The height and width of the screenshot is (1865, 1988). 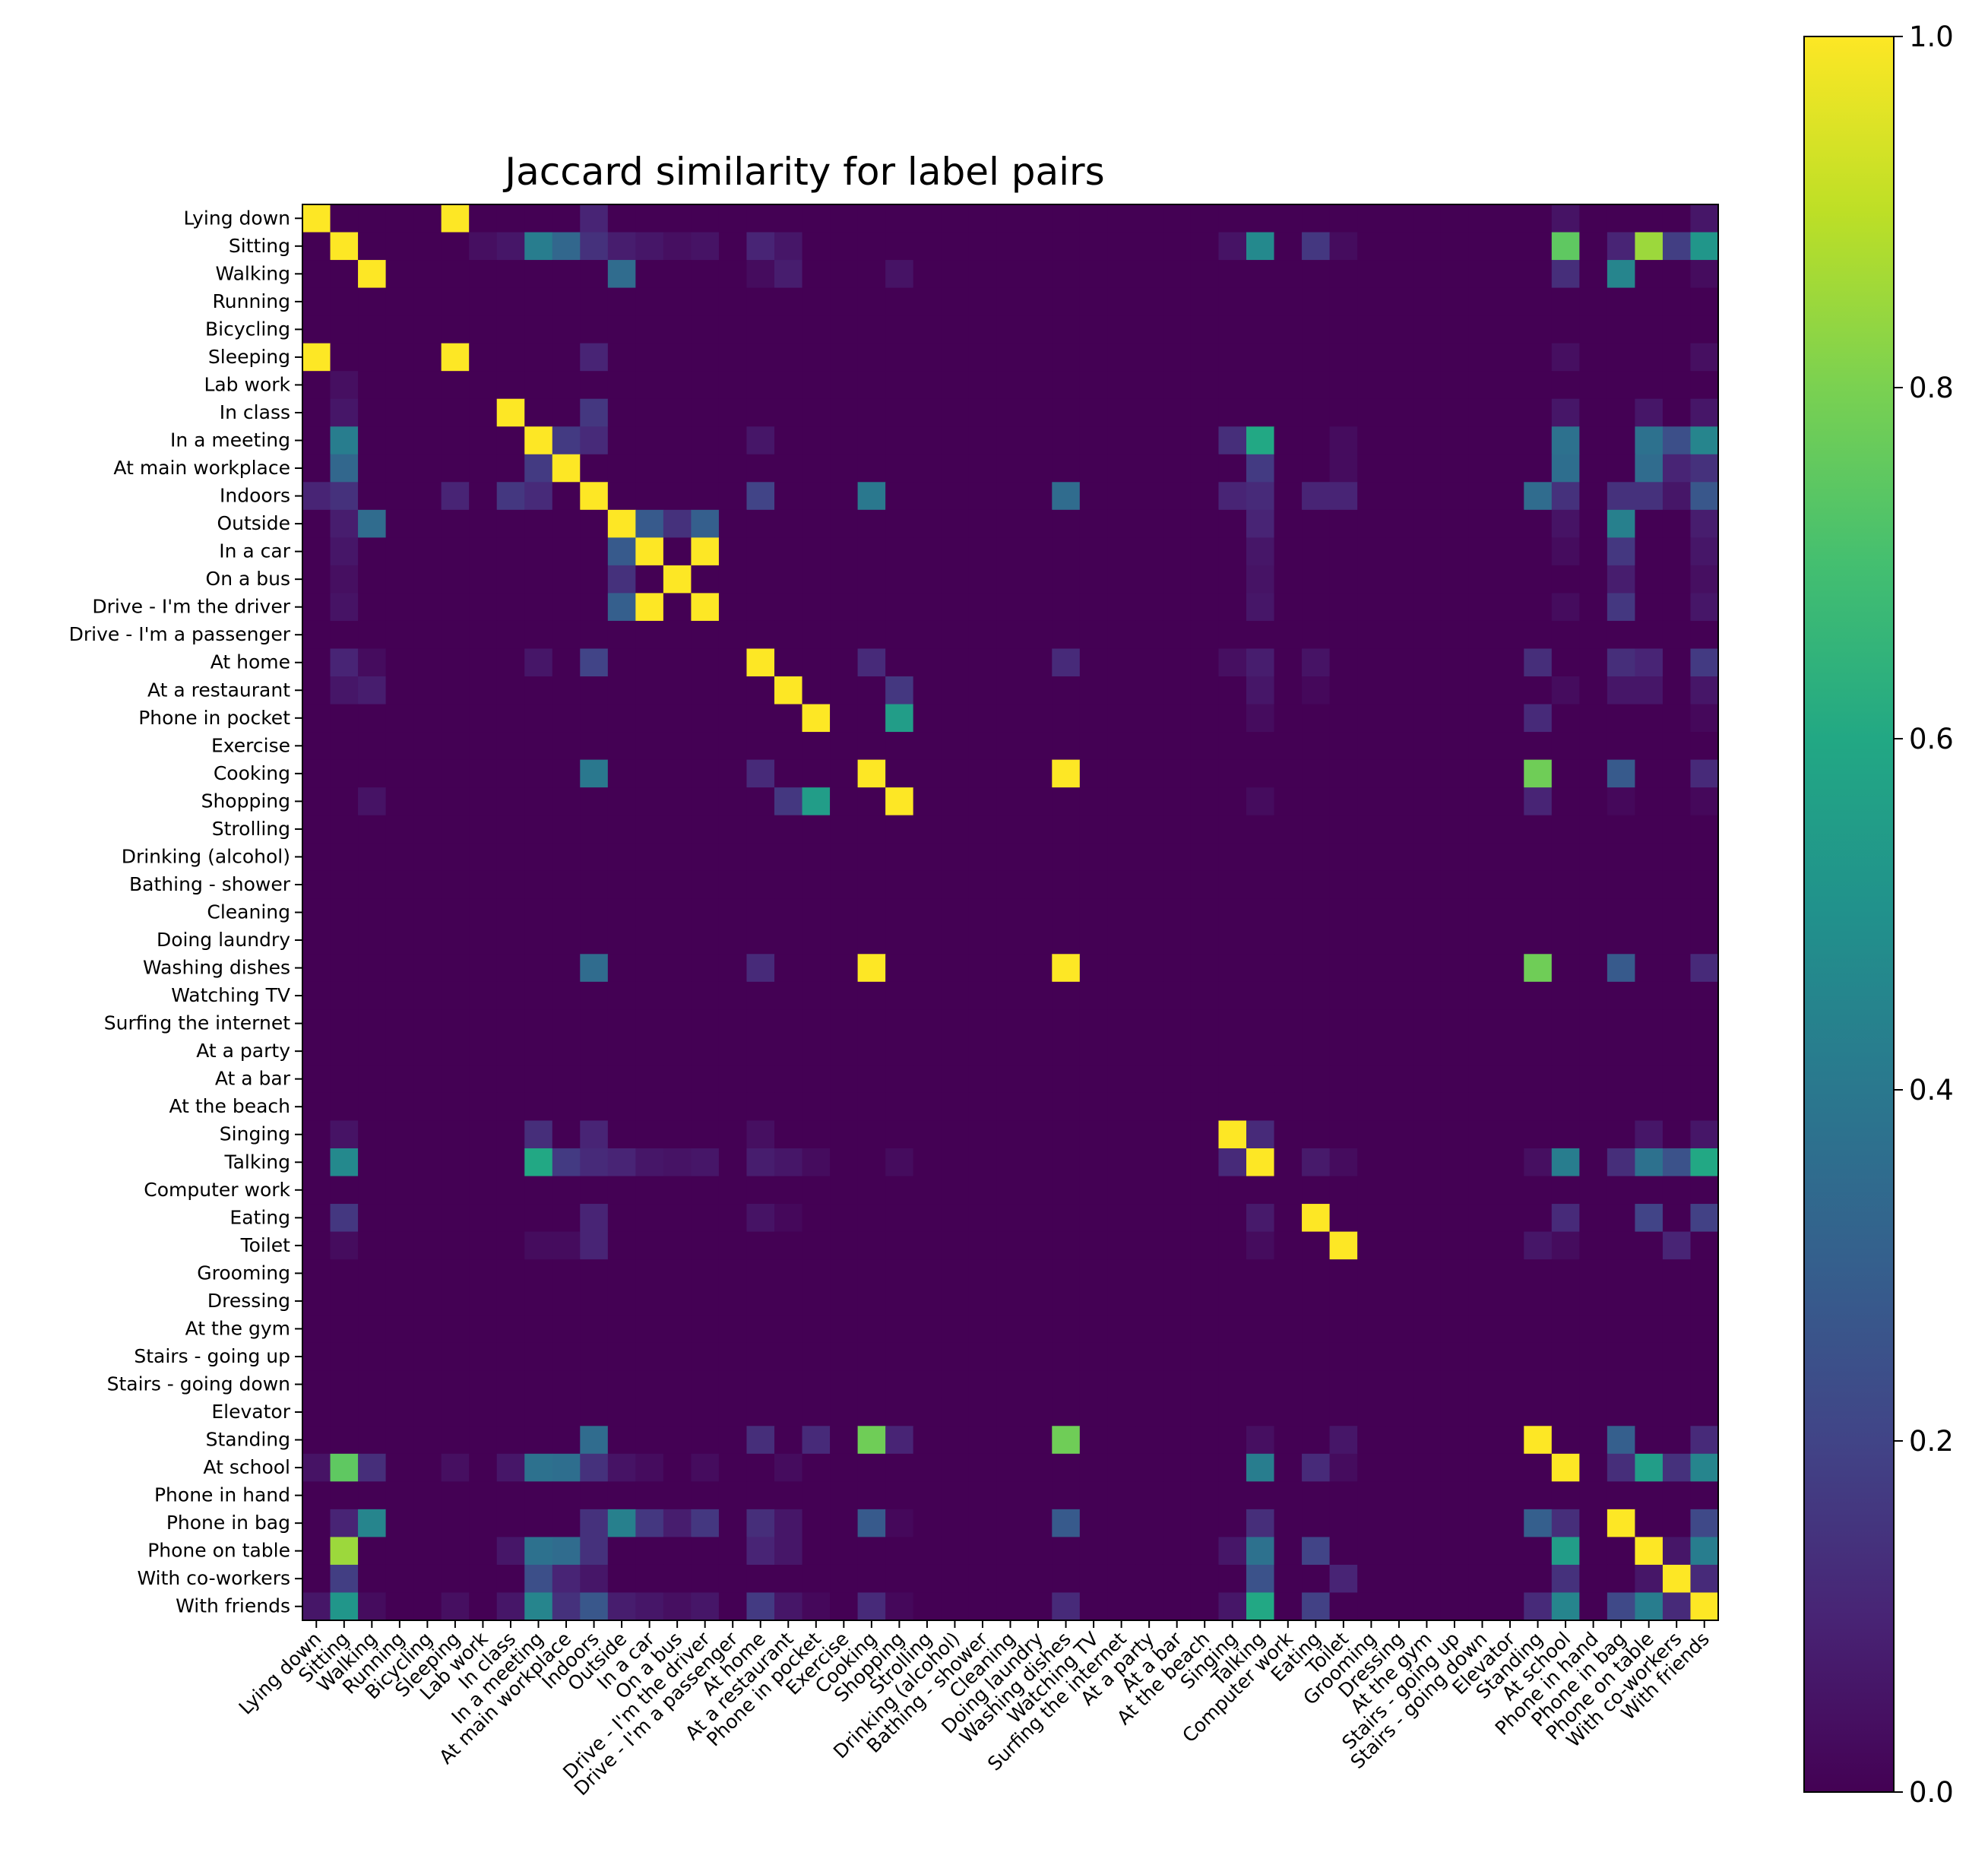 What do you see at coordinates (243, 1051) in the screenshot?
I see `y-tick-label: At a party` at bounding box center [243, 1051].